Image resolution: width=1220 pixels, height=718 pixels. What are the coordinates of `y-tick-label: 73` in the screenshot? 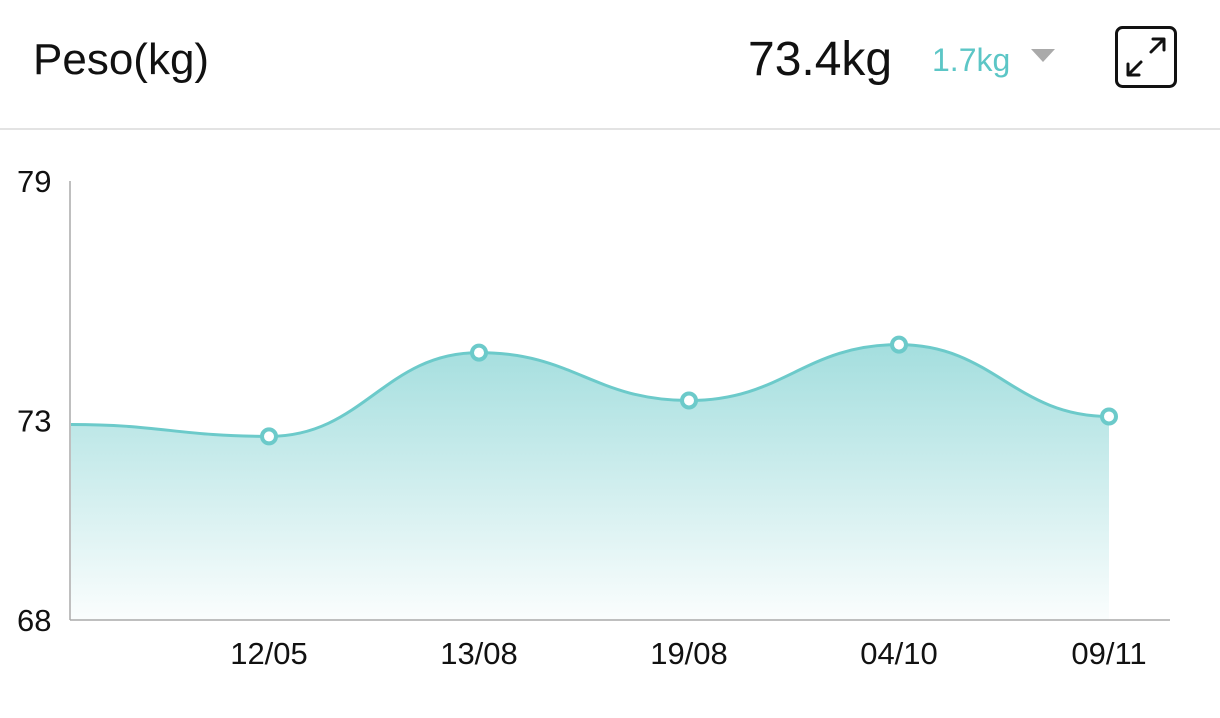 It's located at (34, 420).